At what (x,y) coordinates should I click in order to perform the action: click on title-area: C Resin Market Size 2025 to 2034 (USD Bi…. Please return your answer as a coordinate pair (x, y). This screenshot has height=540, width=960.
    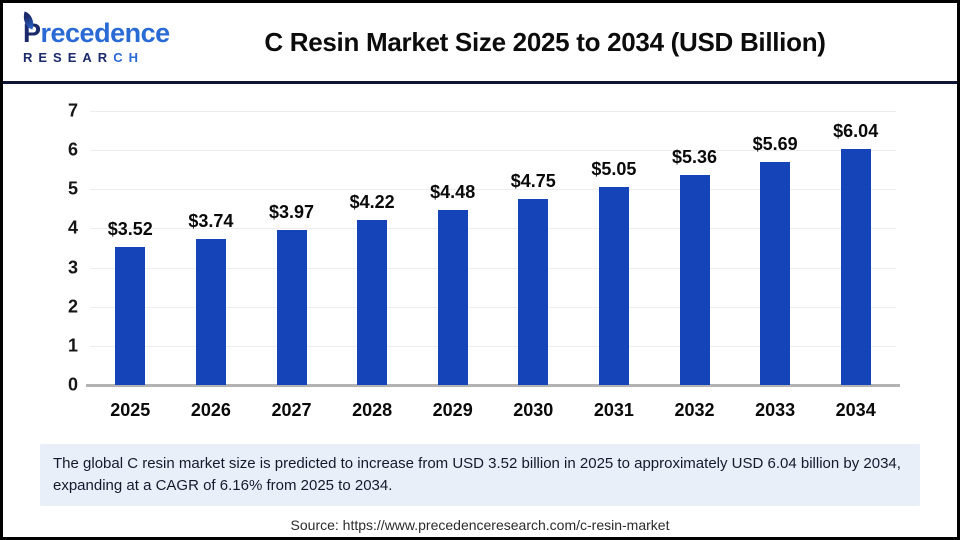
    Looking at the image, I should click on (575, 42).